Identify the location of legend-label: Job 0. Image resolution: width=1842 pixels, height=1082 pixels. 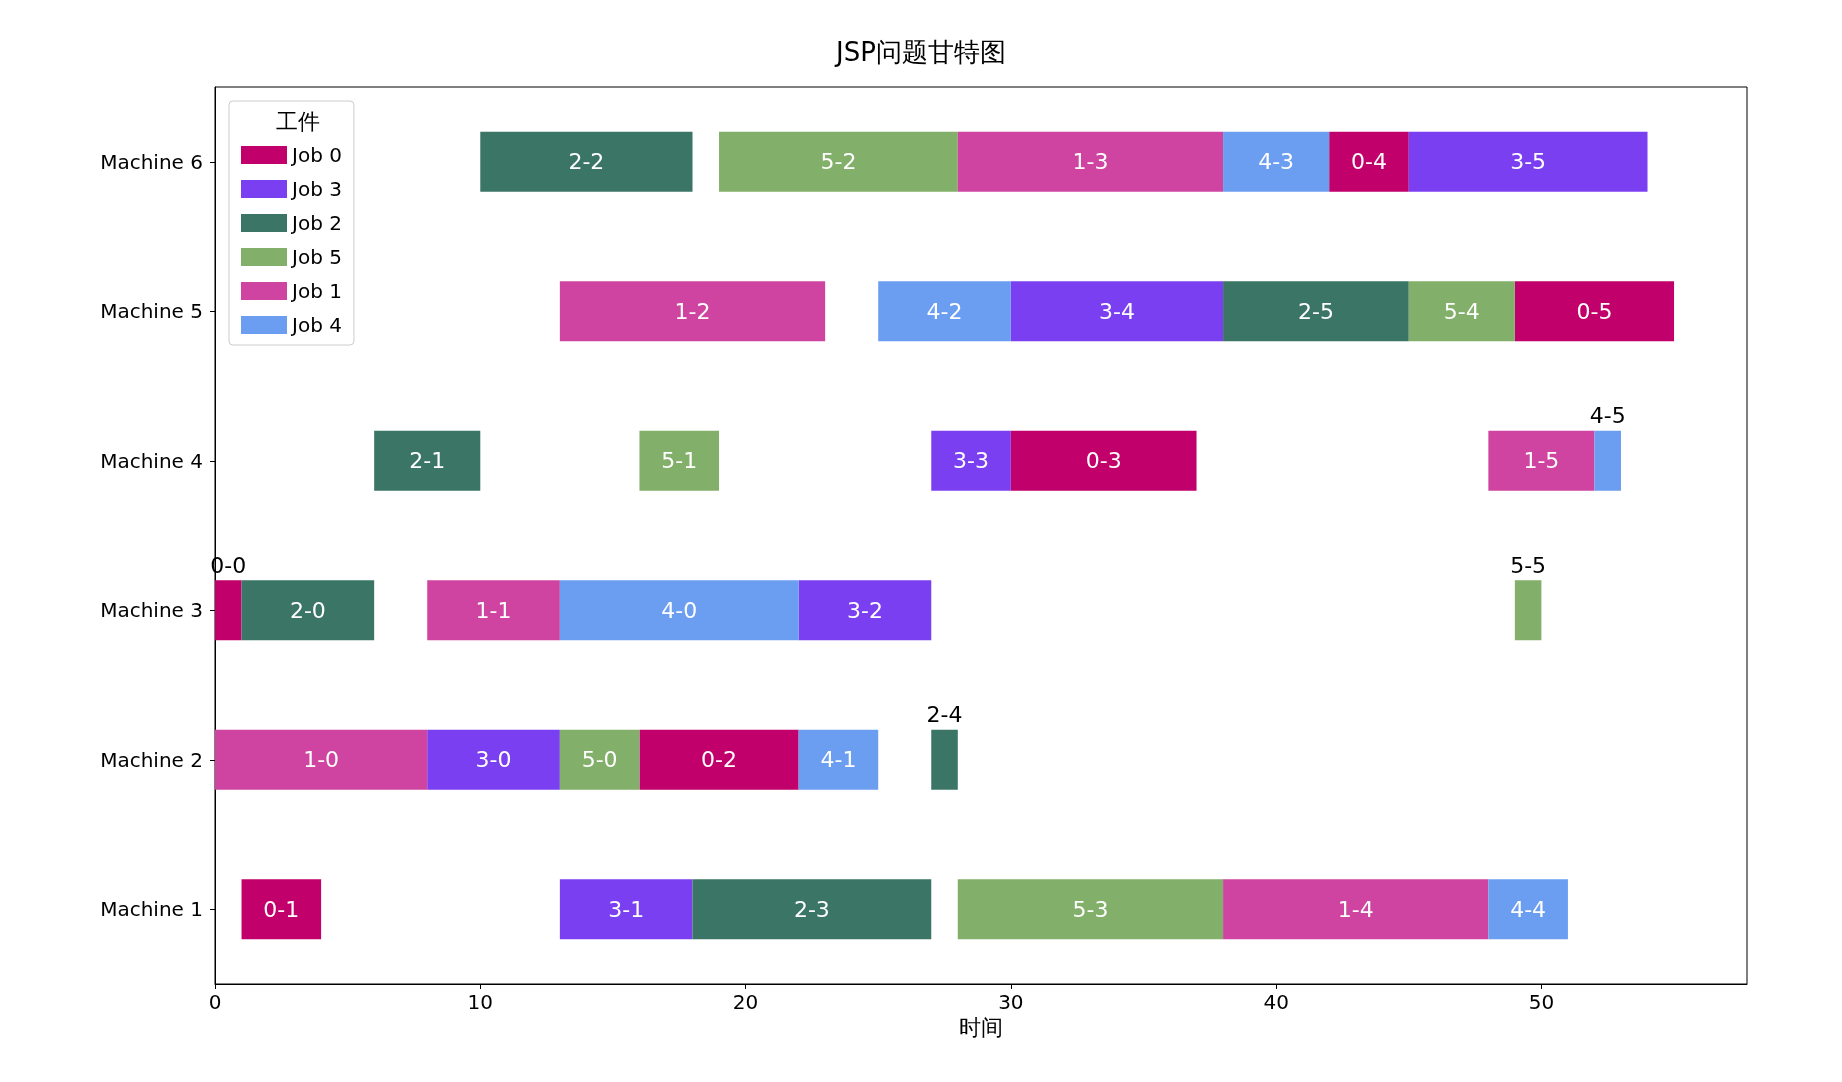
(316, 155).